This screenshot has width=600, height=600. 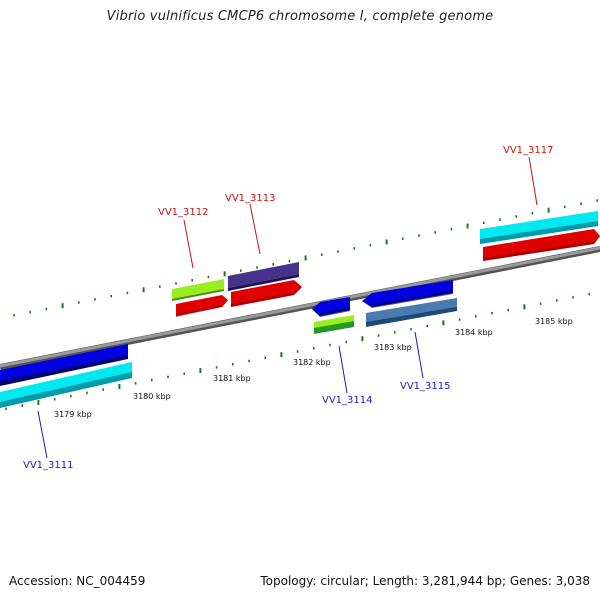 What do you see at coordinates (250, 198) in the screenshot?
I see `gene-label-text: VV1_3113` at bounding box center [250, 198].